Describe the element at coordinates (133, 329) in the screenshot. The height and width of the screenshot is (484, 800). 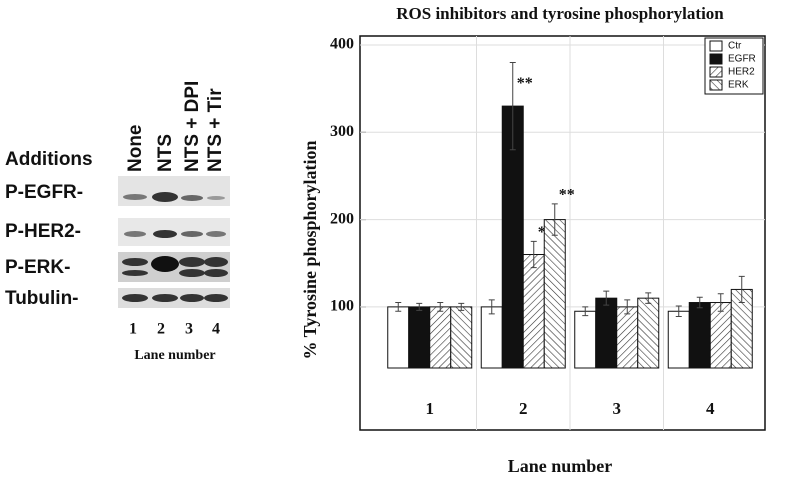
I see `lane-number: 1` at that location.